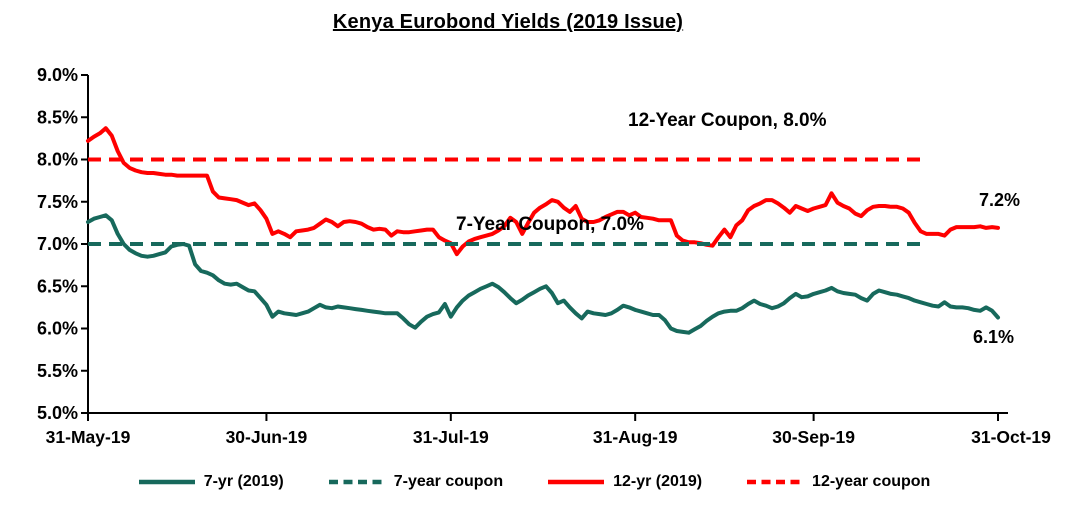 The width and height of the screenshot is (1068, 508). Describe the element at coordinates (448, 481) in the screenshot. I see `legend-item-label: 7-year coupon` at that location.